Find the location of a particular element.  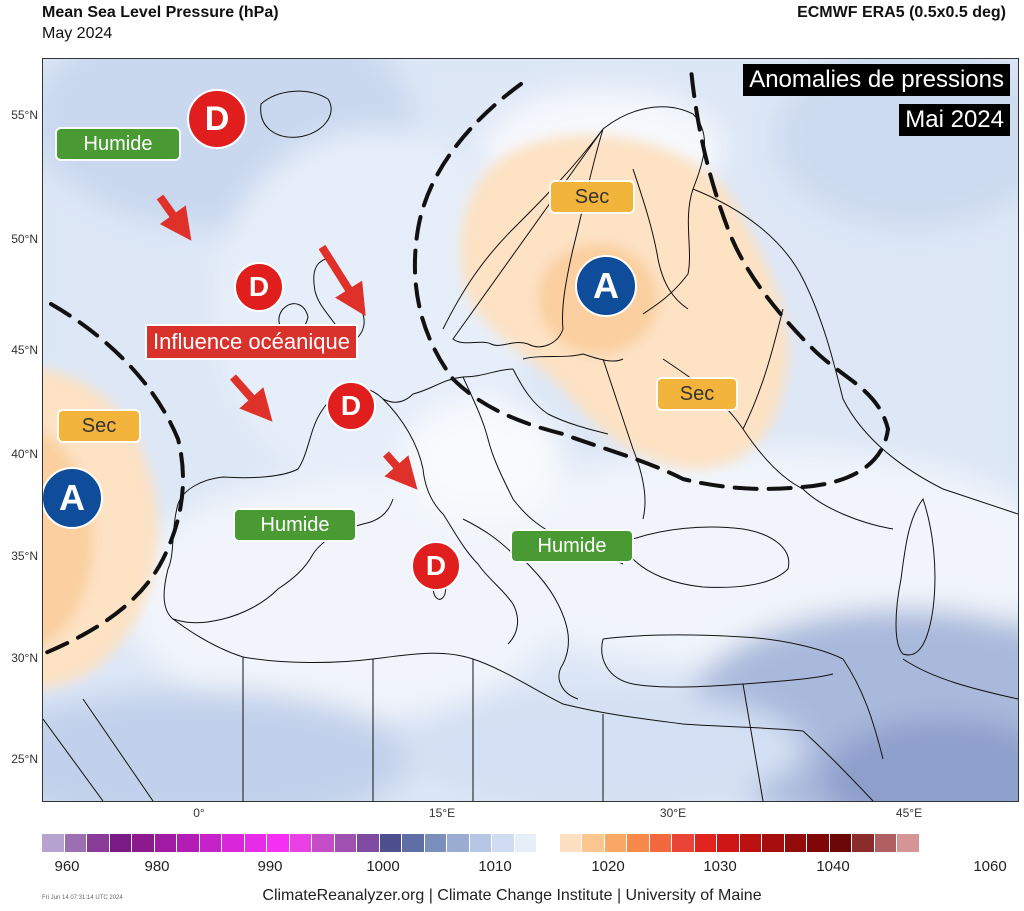

overlay-title-line1: Anomalies de pressions is located at coordinates (876, 80).